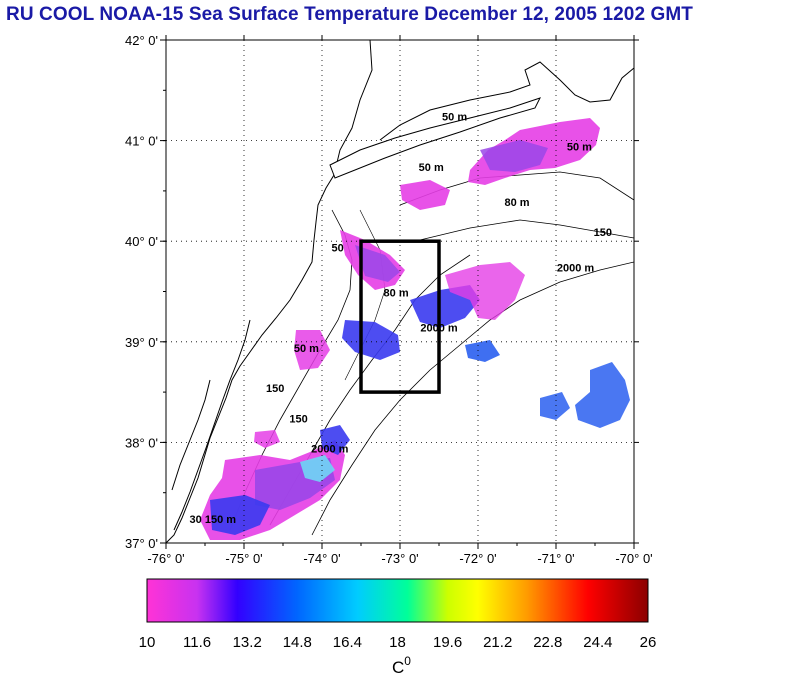 The width and height of the screenshot is (798, 680). I want to click on sst-patch-violet-north, so click(514, 156).